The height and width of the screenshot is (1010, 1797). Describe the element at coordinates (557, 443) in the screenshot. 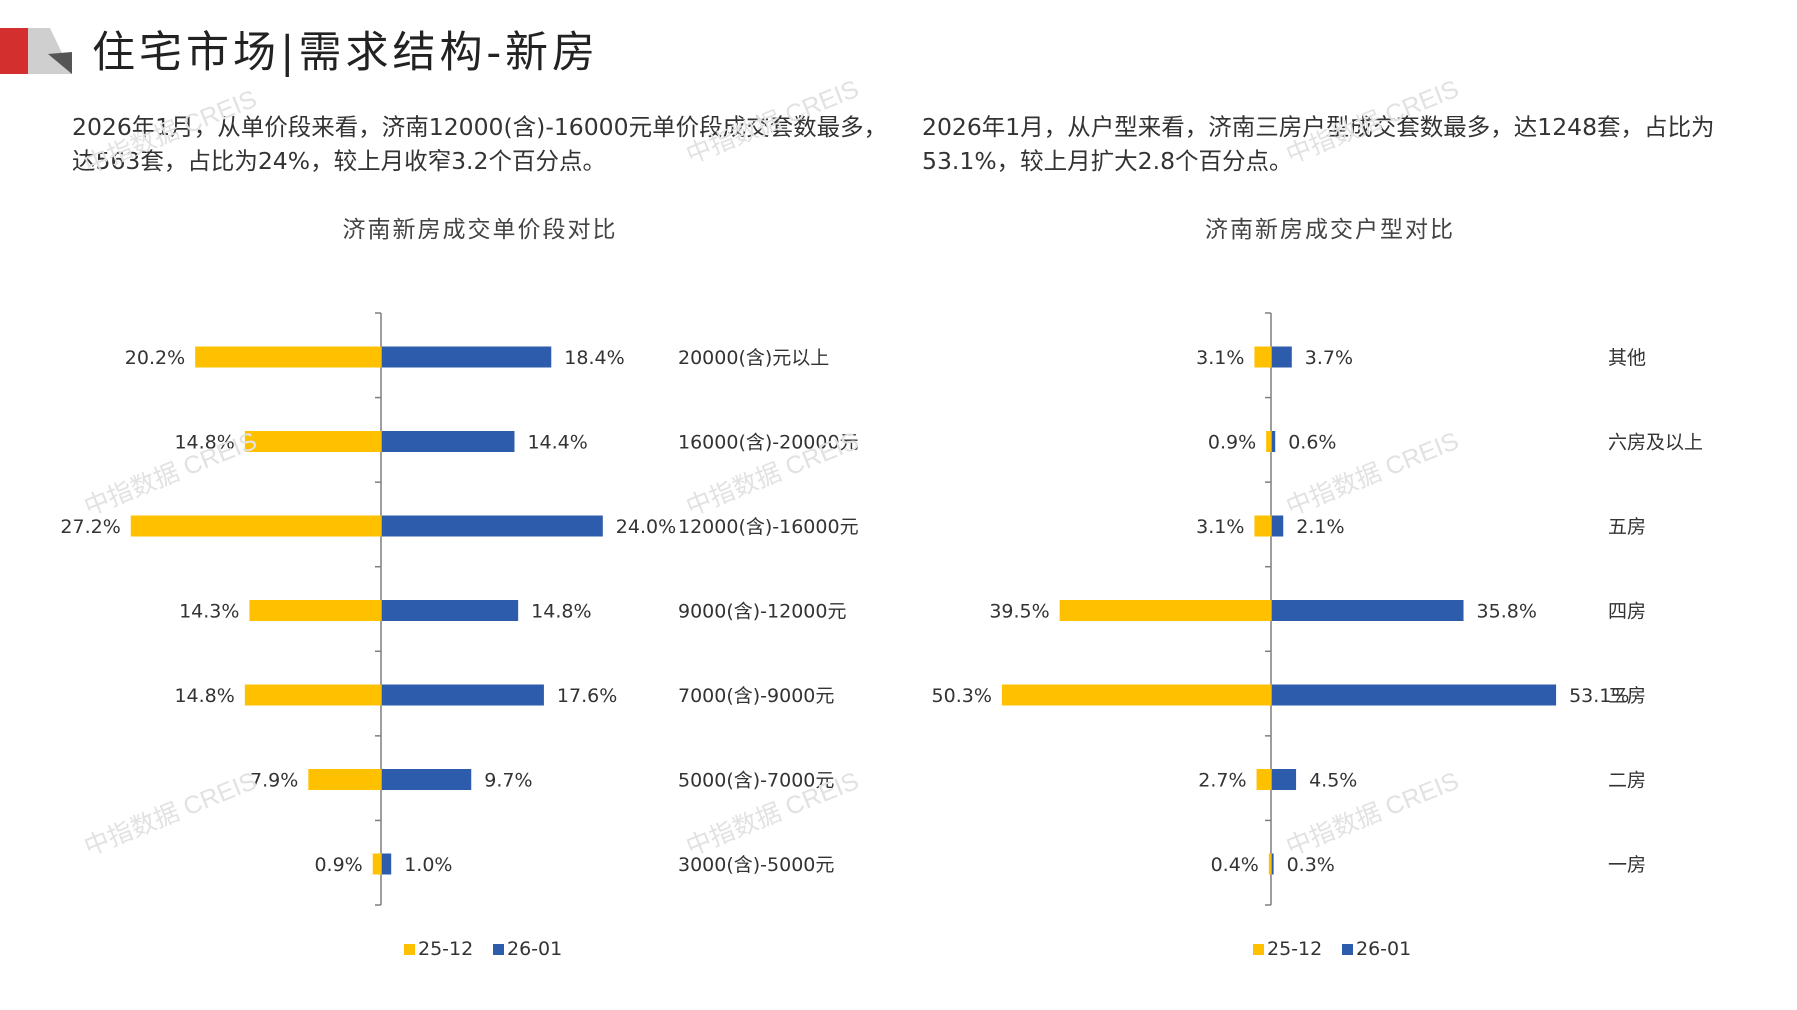

I see `data-label-26-01: 14.4%` at that location.